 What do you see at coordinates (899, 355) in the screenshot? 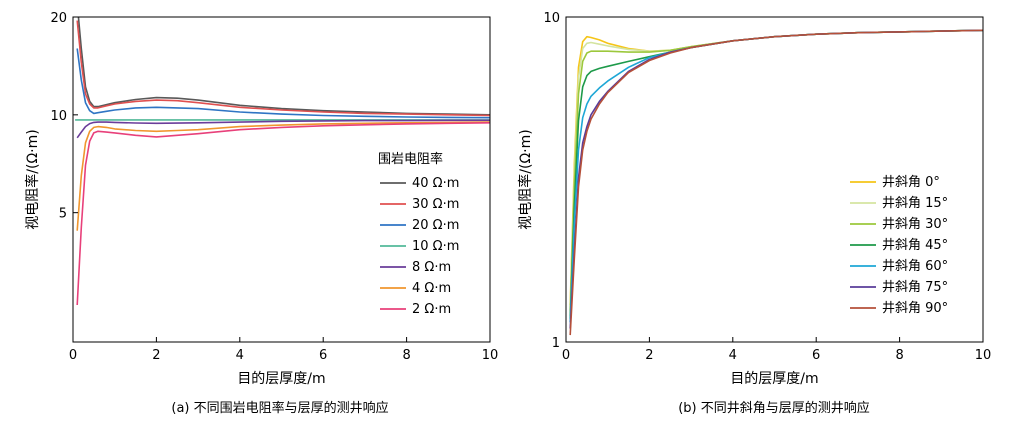
I see `panel-b-xtick-label-4: 8` at bounding box center [899, 355].